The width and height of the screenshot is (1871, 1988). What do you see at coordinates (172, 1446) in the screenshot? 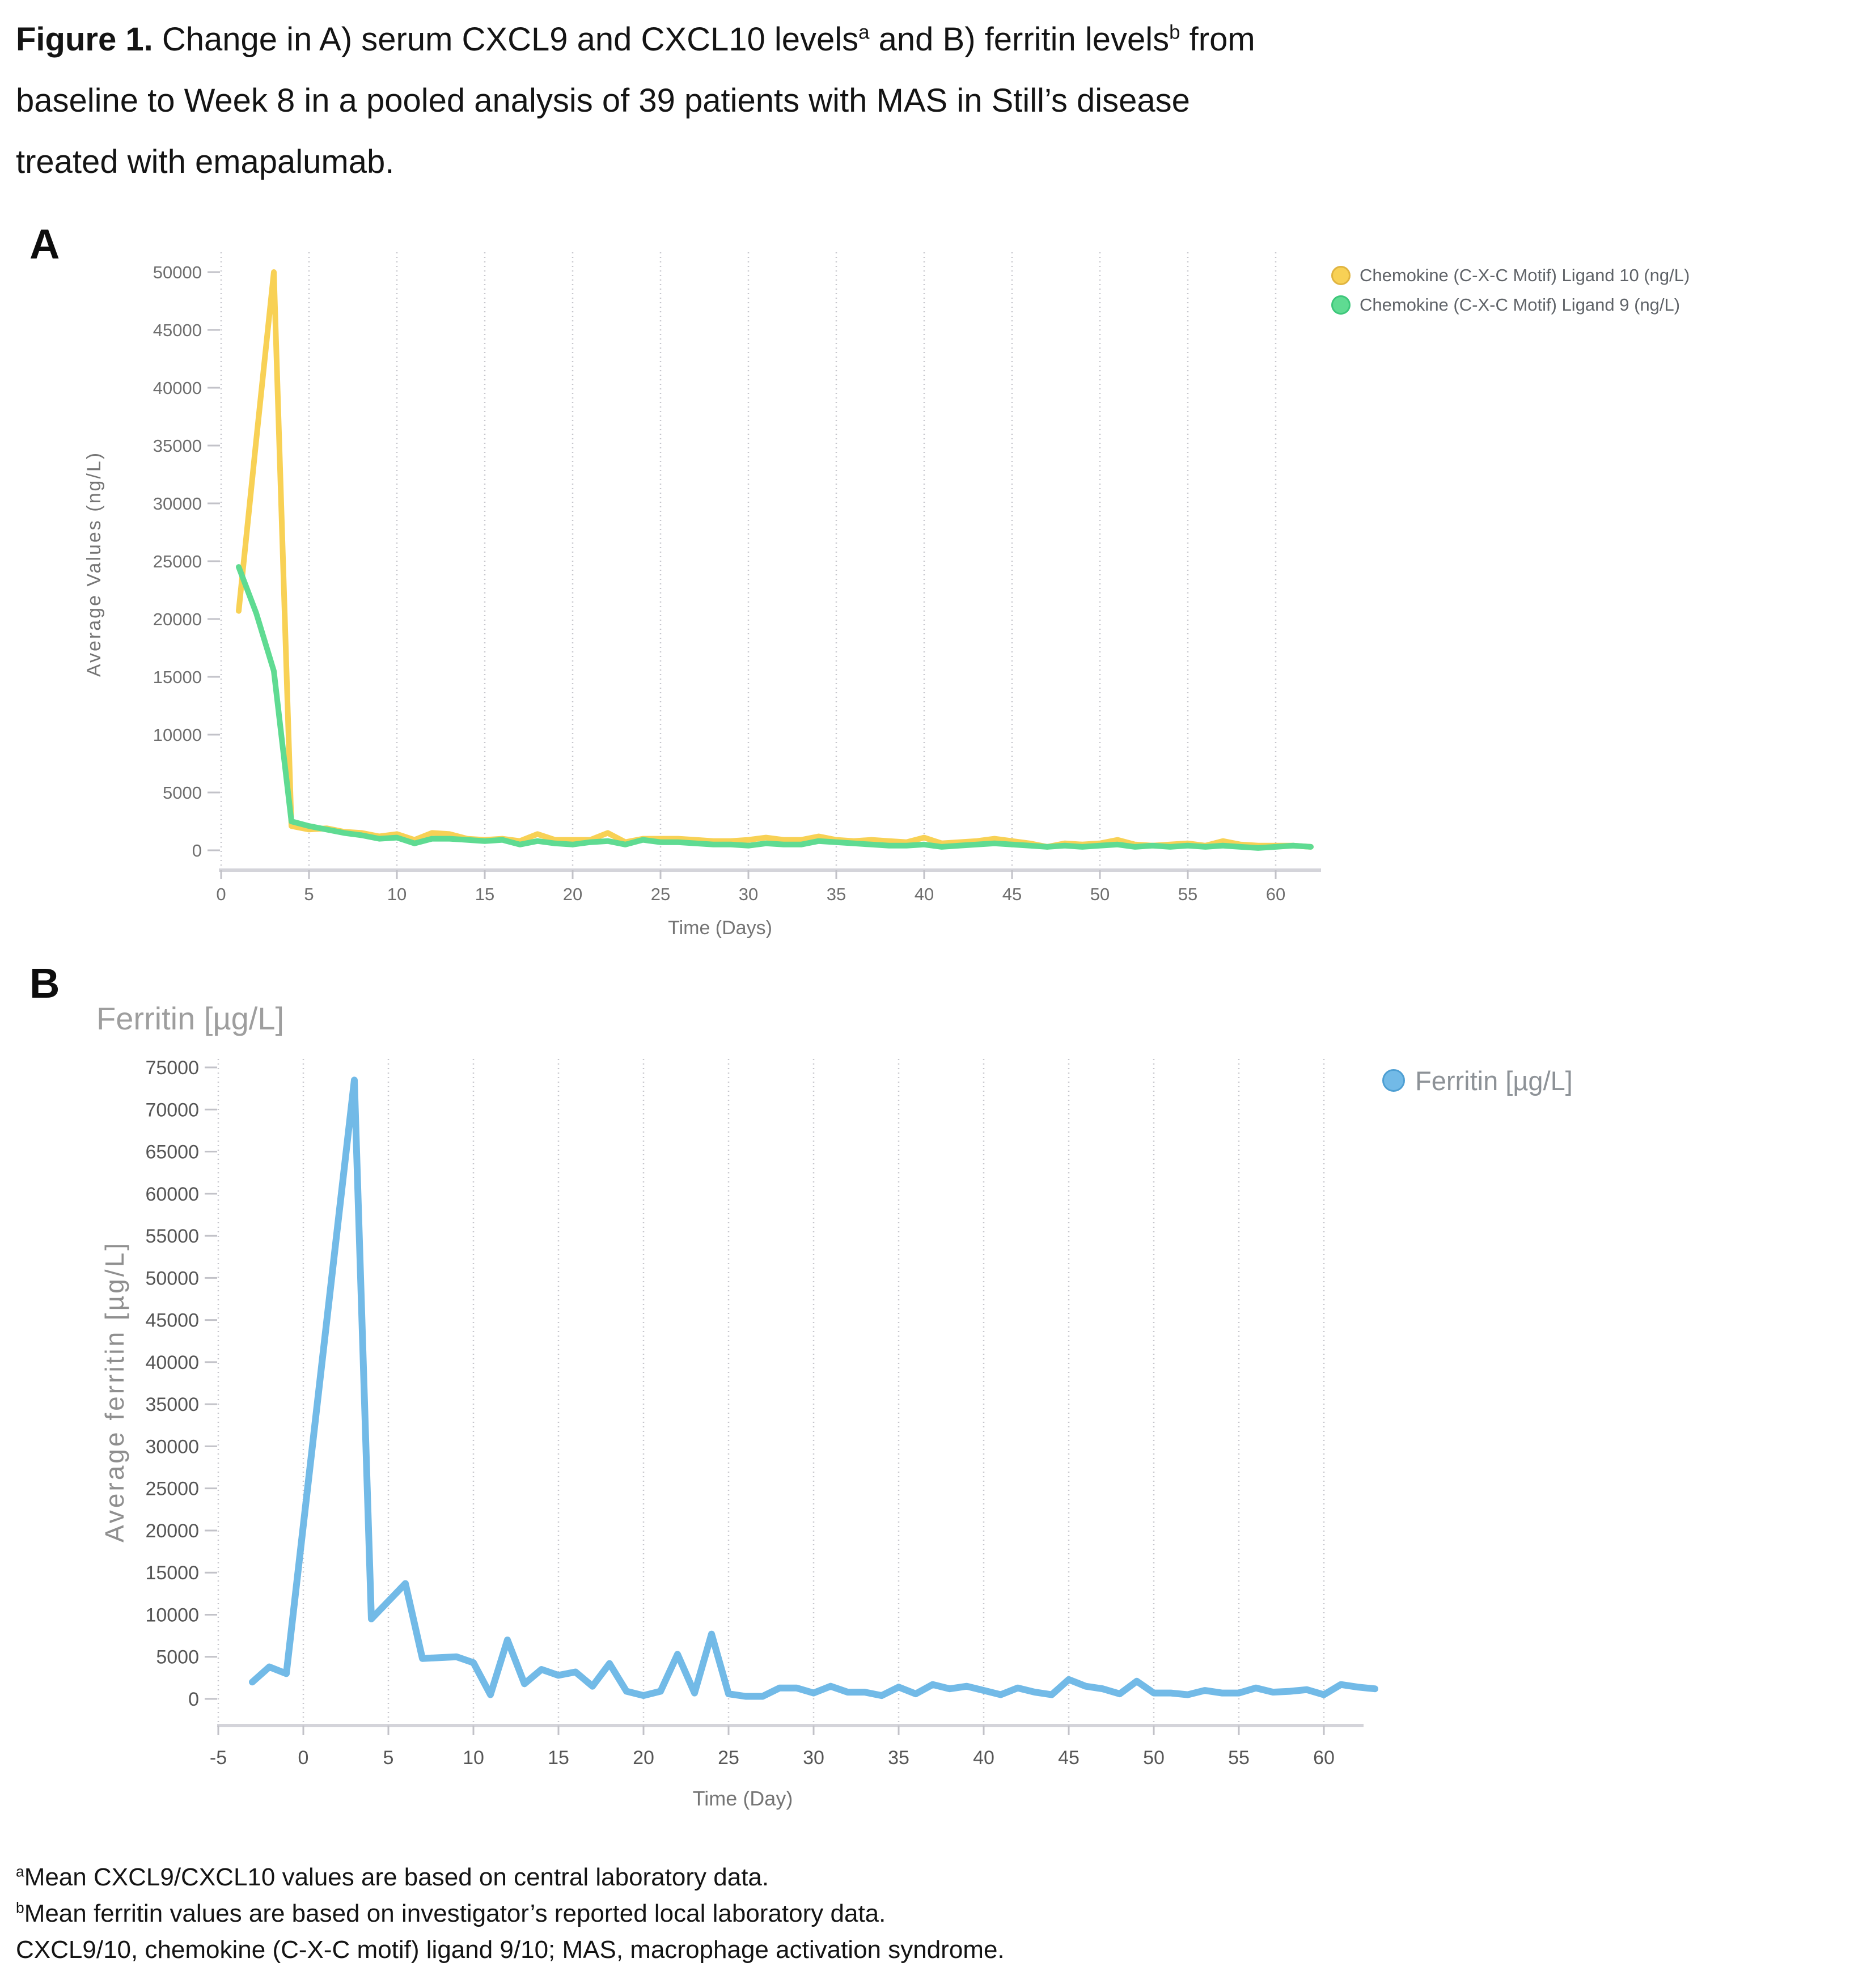
I see `y-tick-label-b: 30000` at bounding box center [172, 1446].